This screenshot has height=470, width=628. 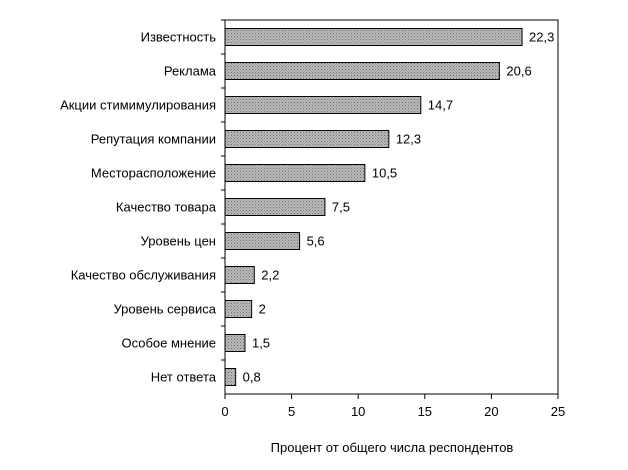 What do you see at coordinates (252, 377) in the screenshot?
I see `data-label: 0,8` at bounding box center [252, 377].